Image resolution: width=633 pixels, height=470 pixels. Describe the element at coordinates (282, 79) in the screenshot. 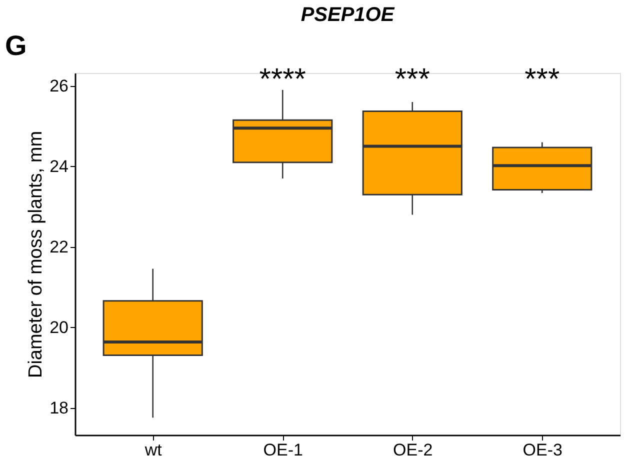

I see `annotation: ****` at that location.